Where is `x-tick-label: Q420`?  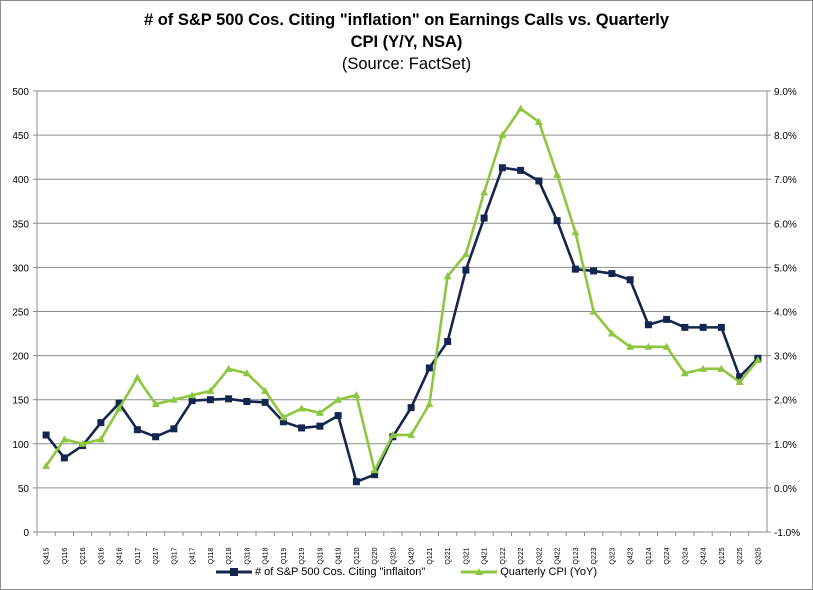 x-tick-label: Q420 is located at coordinates (412, 555).